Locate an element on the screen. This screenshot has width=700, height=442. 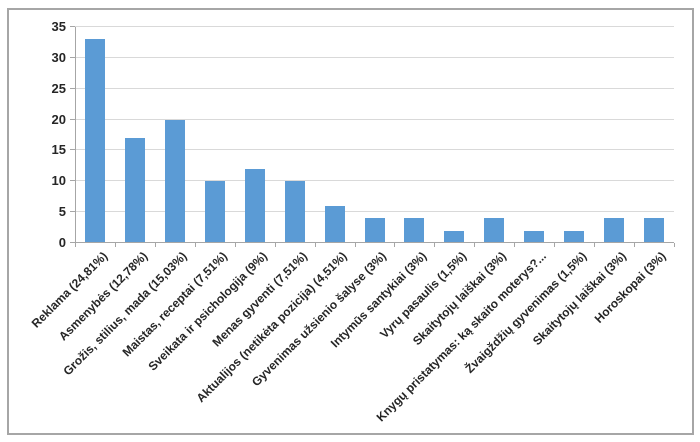
y-axis-label: 30 is located at coordinates (58, 57).